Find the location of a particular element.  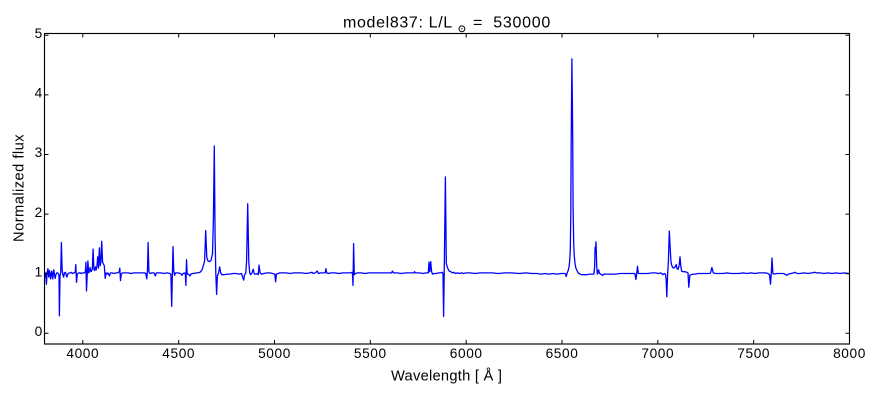

svg-text: 7500 is located at coordinates (753, 353).